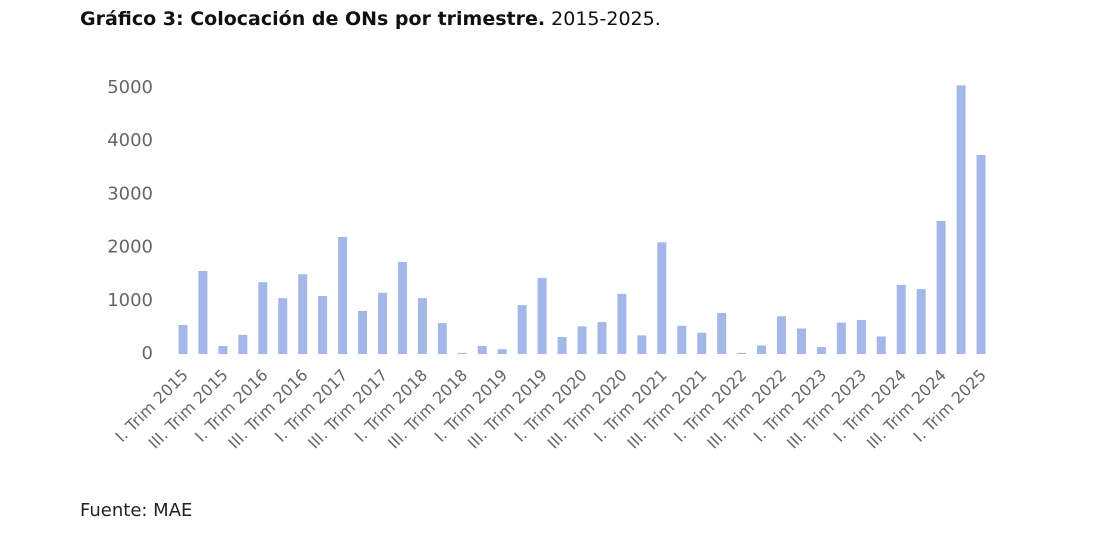 The image size is (1099, 533). Describe the element at coordinates (147, 353) in the screenshot. I see `y-tick-label: 0` at that location.